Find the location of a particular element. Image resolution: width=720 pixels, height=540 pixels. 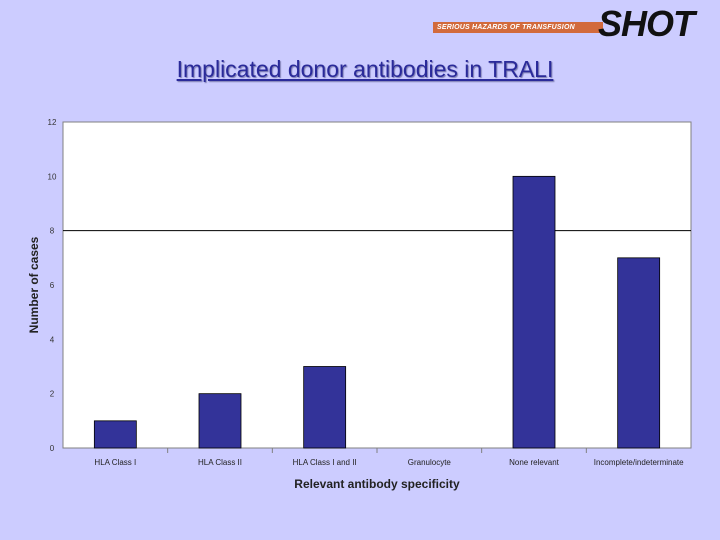

page-title: Implicated donor antibodies in TRALI is located at coordinates (365, 69).